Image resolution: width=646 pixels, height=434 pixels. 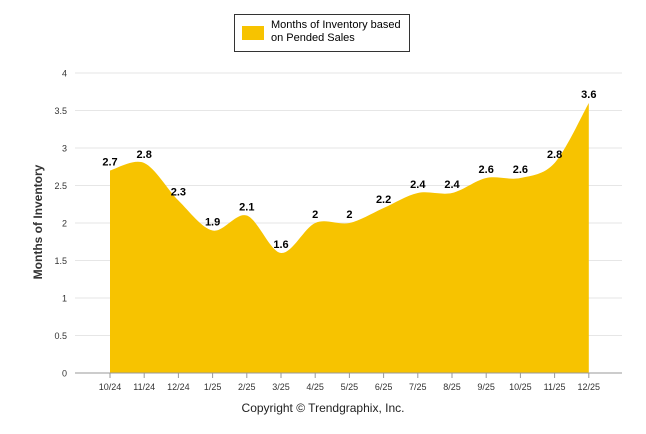 What do you see at coordinates (60, 186) in the screenshot?
I see `y-tick-label: 2.5` at bounding box center [60, 186].